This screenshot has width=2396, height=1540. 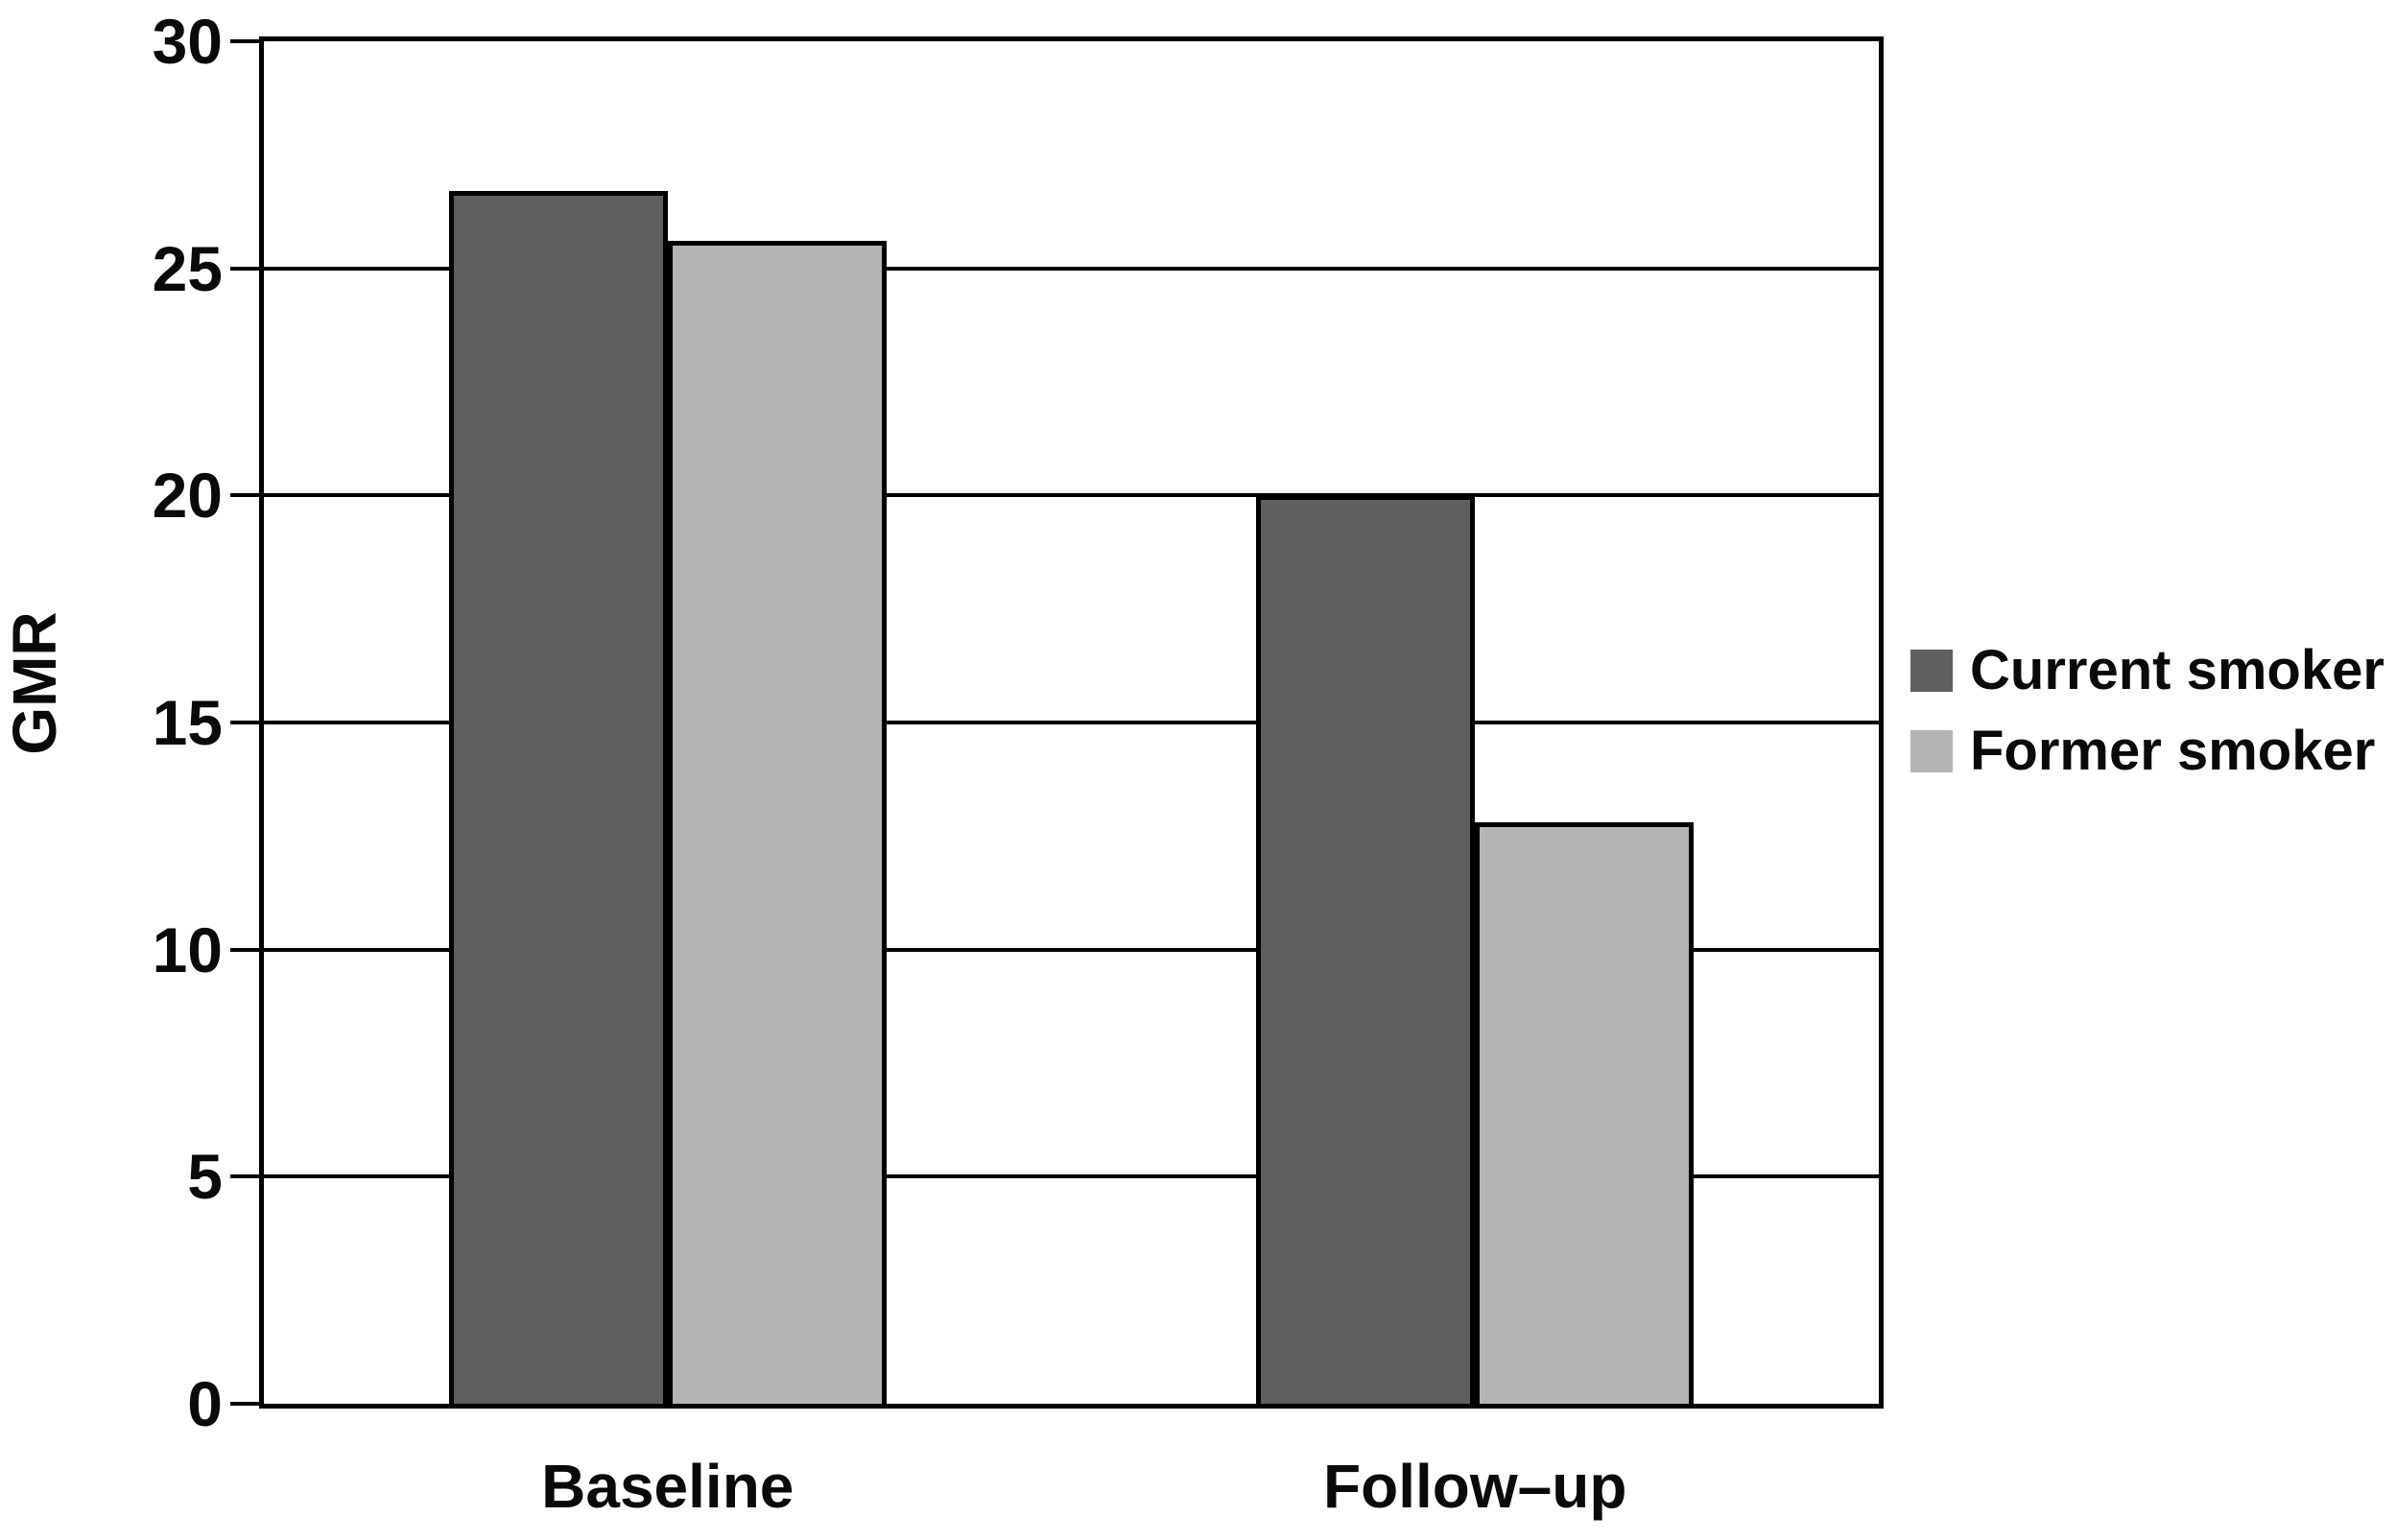 What do you see at coordinates (187, 268) in the screenshot?
I see `y-tick-label-25: 25` at bounding box center [187, 268].